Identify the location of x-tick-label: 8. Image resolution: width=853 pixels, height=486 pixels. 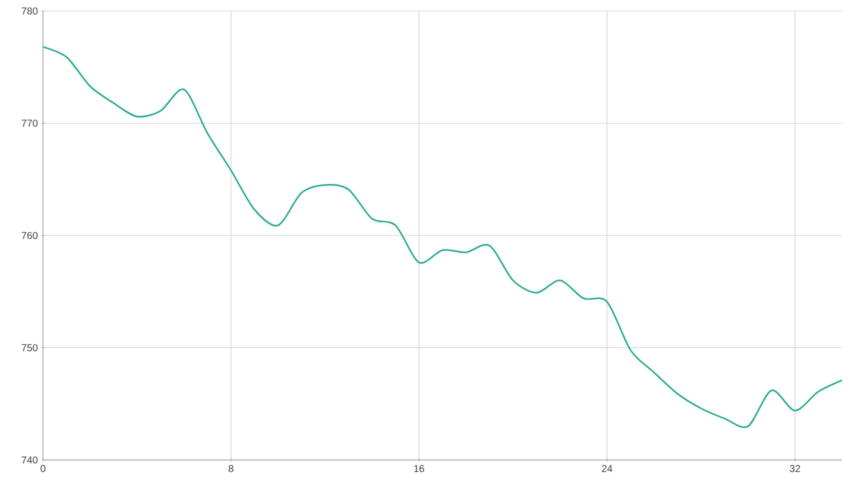
(231, 468).